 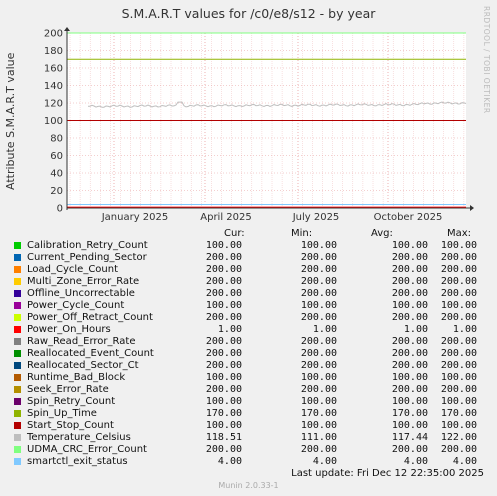 What do you see at coordinates (70, 425) in the screenshot?
I see `legend-series-name: Start_Stop_Count` at bounding box center [70, 425].